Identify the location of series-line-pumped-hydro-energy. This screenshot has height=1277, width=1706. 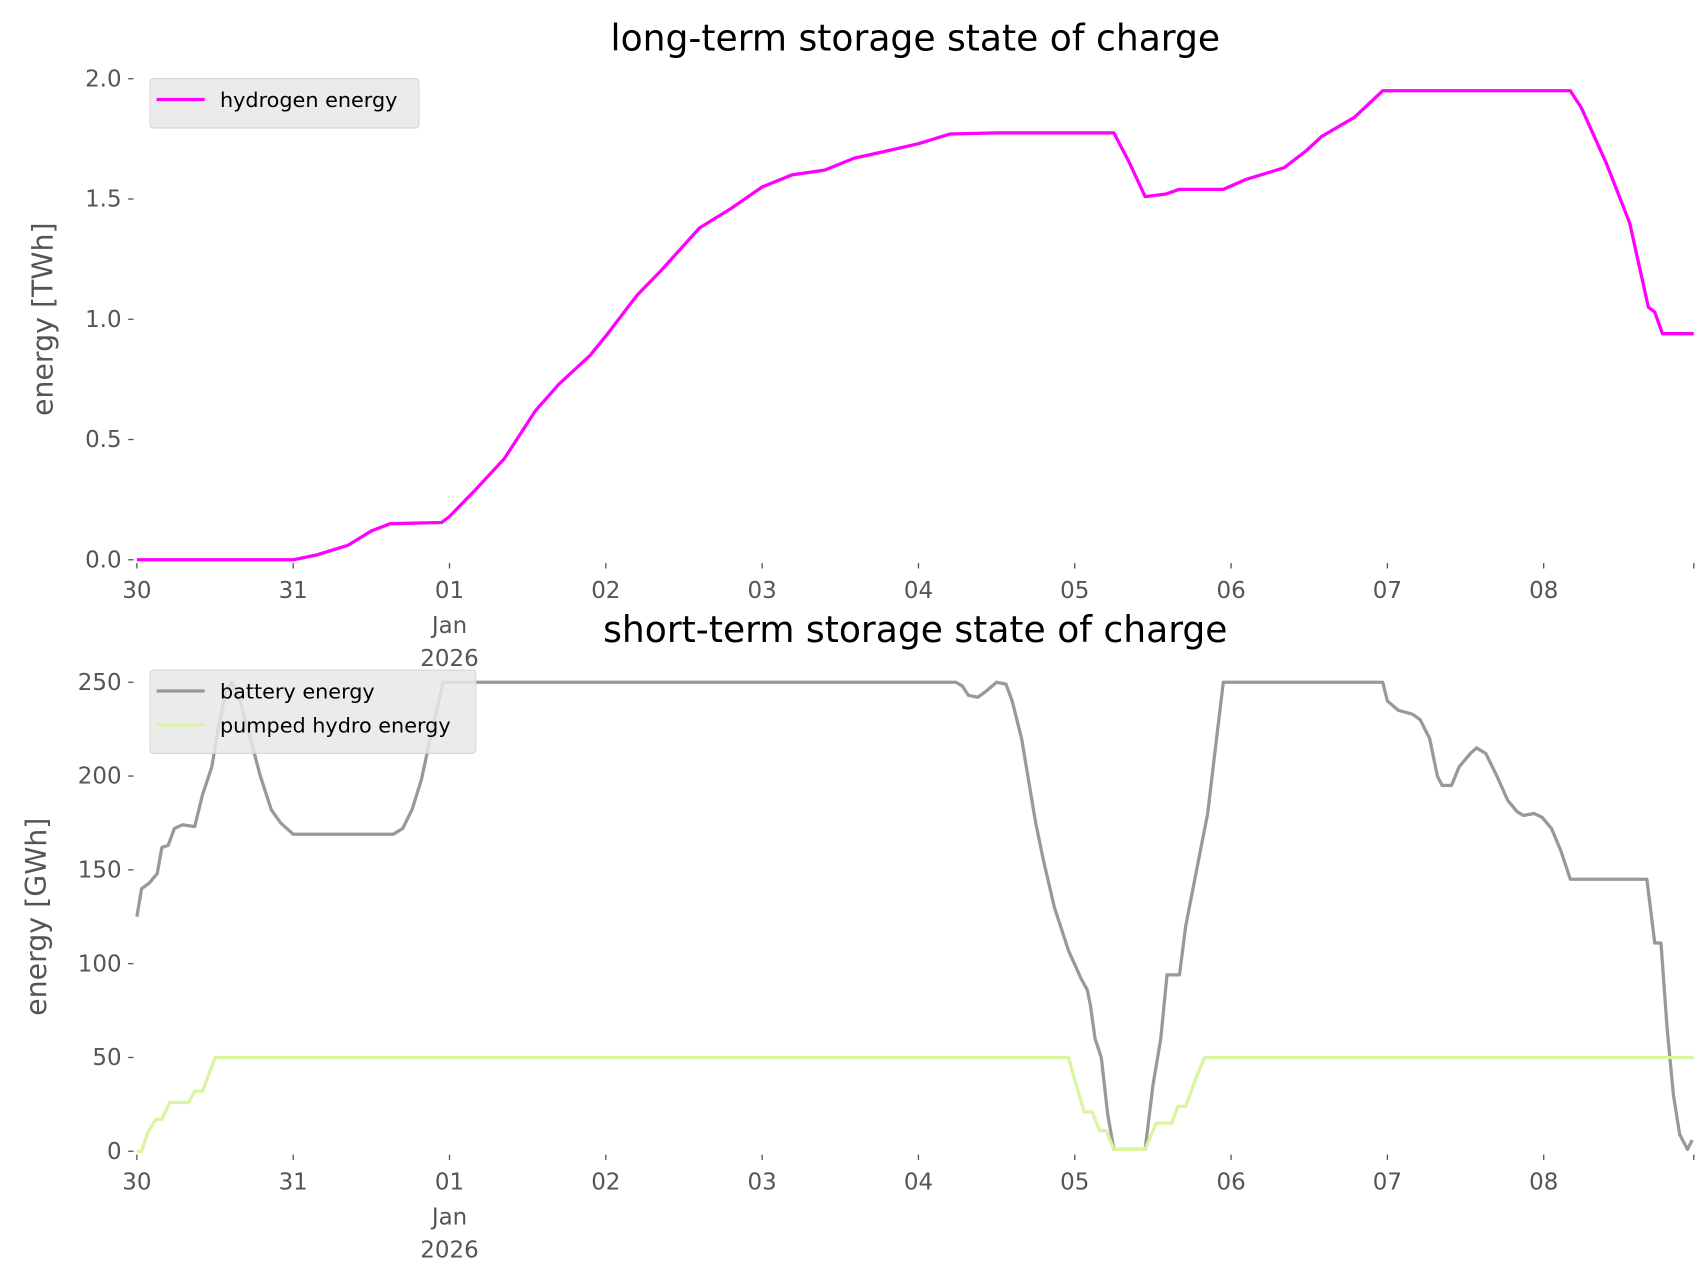
(915, 1104).